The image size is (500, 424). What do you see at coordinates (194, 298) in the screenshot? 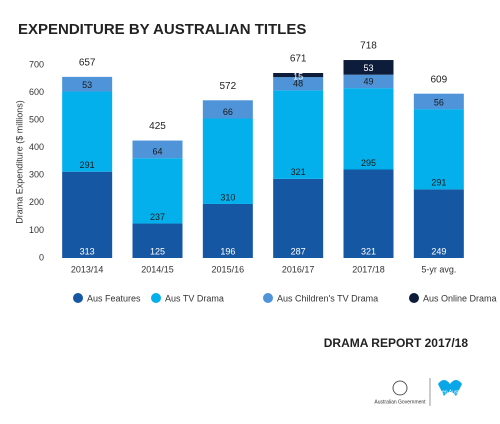
I see `legend-label: Aus TV Drama` at bounding box center [194, 298].